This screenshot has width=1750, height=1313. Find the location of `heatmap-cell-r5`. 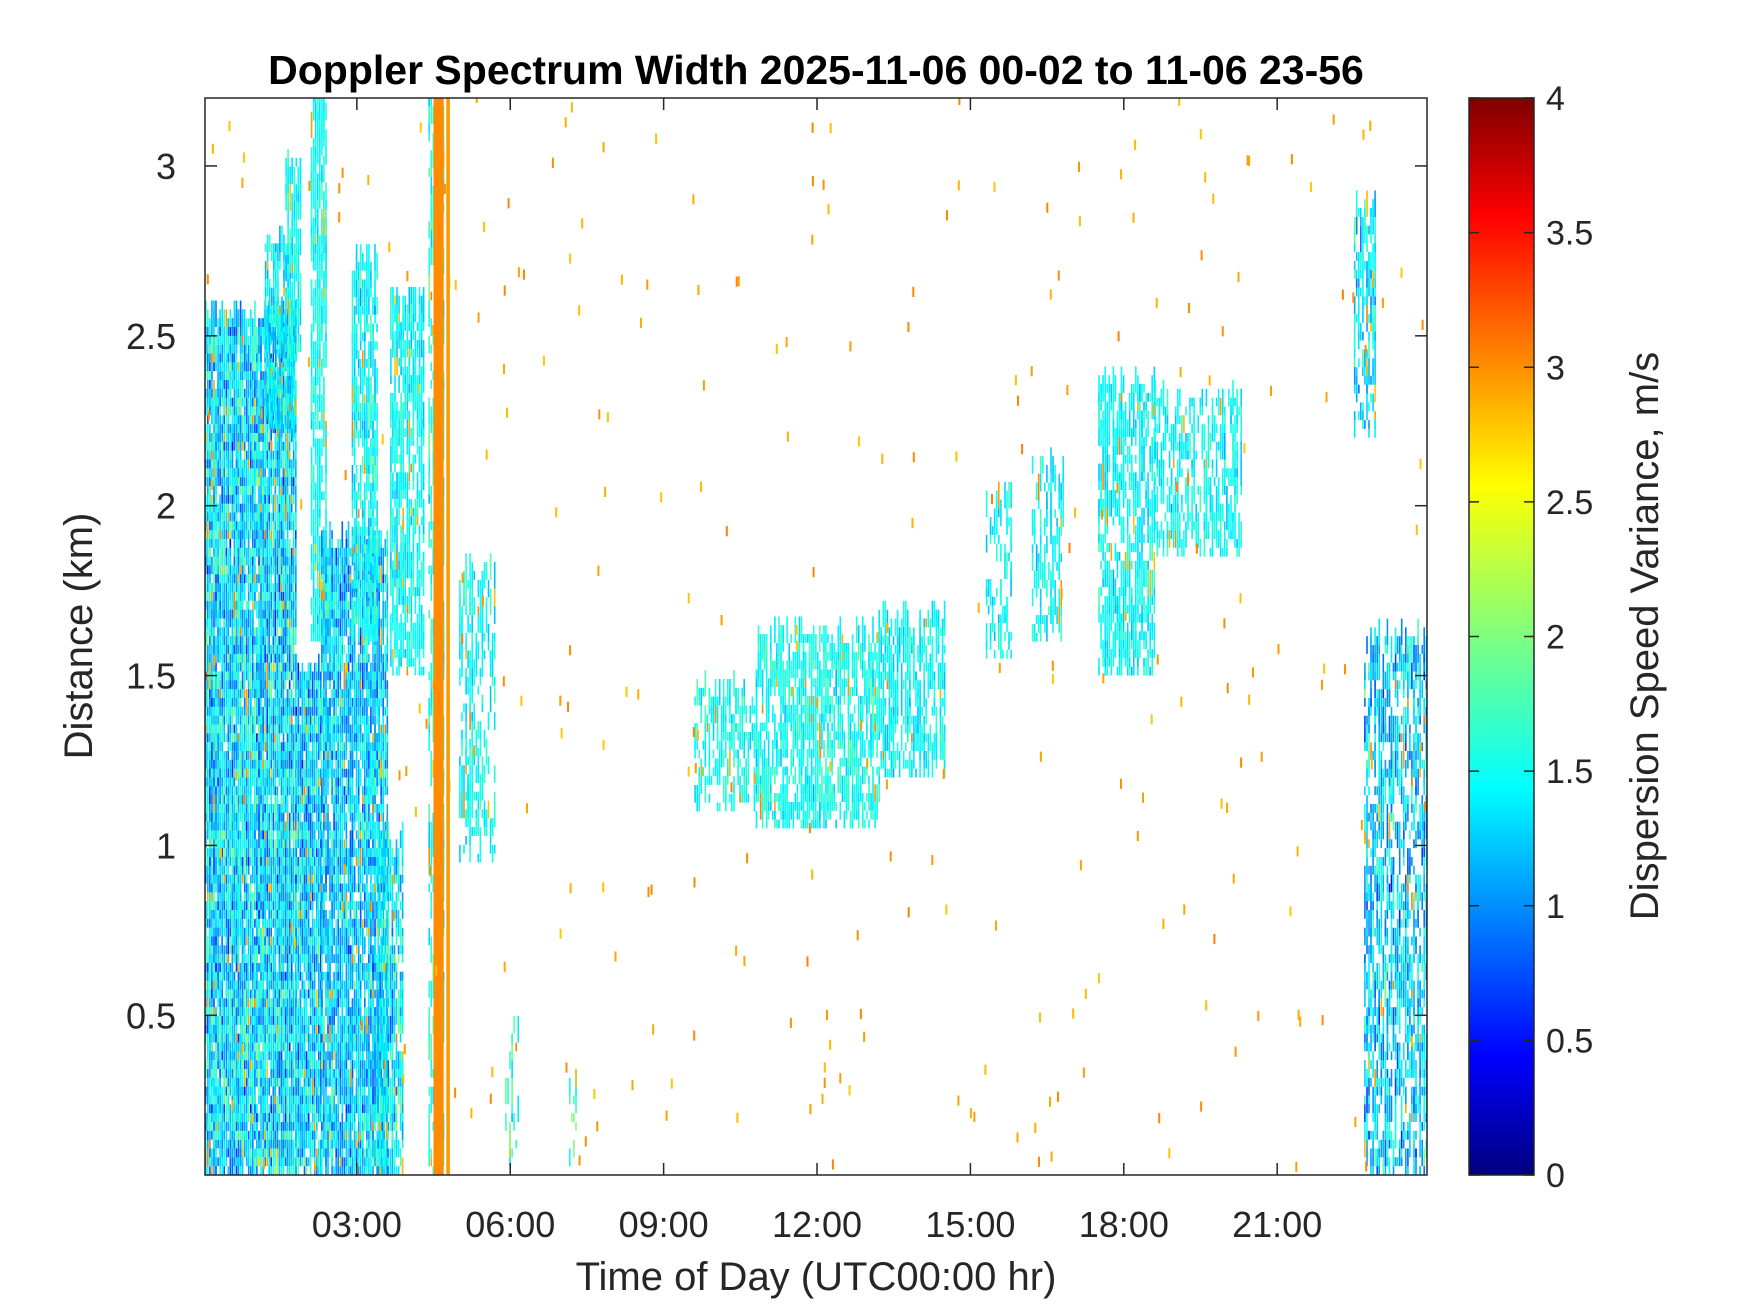

heatmap-cell-r5 is located at coordinates (322, 879).